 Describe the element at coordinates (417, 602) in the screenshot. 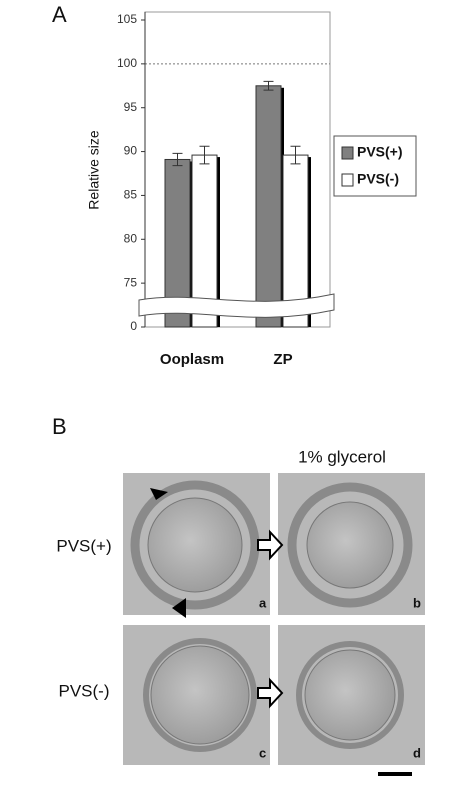

I see `image-label: b` at that location.